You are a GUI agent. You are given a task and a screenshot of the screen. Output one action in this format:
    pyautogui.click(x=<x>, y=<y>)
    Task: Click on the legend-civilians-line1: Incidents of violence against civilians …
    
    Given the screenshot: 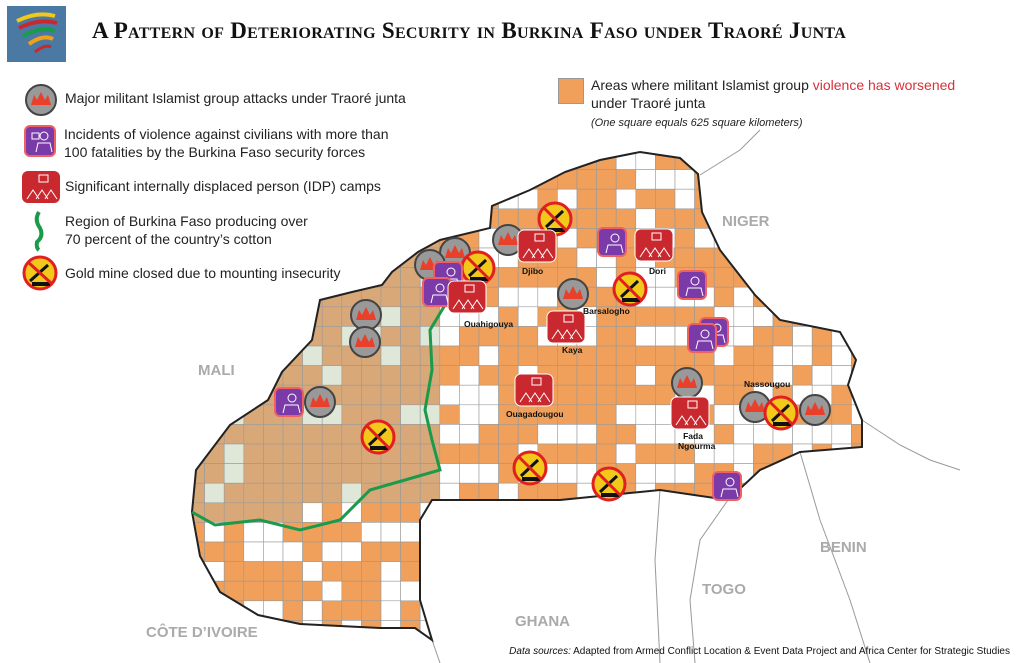 What is the action you would take?
    pyautogui.click(x=226, y=134)
    